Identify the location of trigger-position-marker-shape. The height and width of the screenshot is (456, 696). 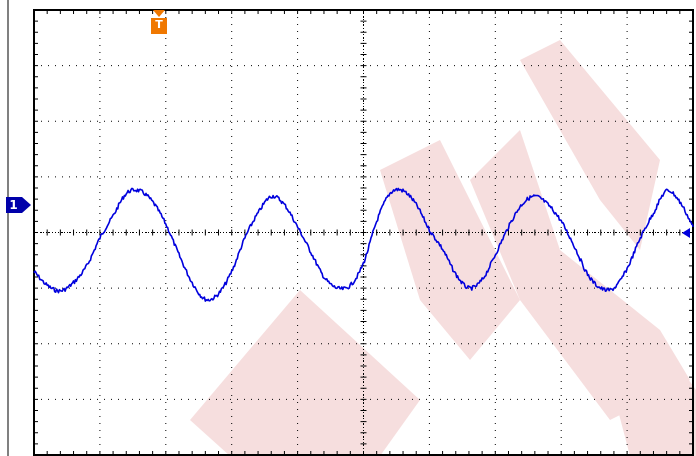
(159, 22).